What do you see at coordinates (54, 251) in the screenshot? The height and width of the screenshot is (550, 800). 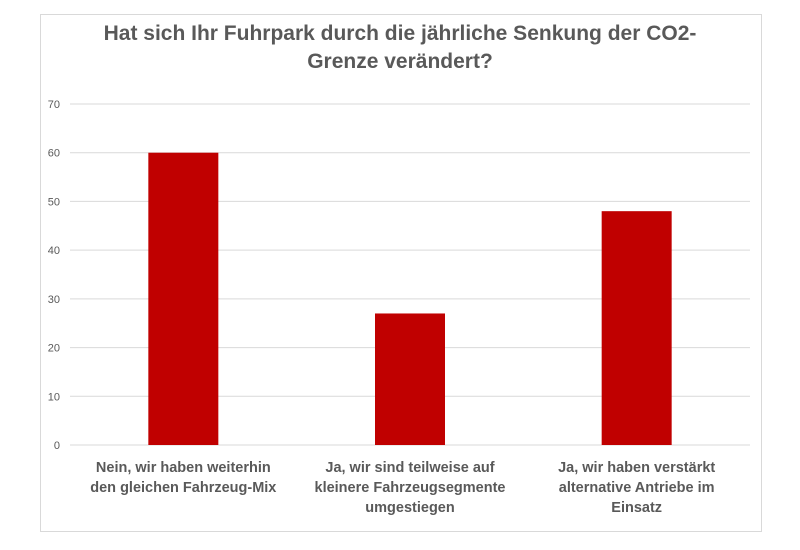 I see `y-tick-label-40: 40` at bounding box center [54, 251].